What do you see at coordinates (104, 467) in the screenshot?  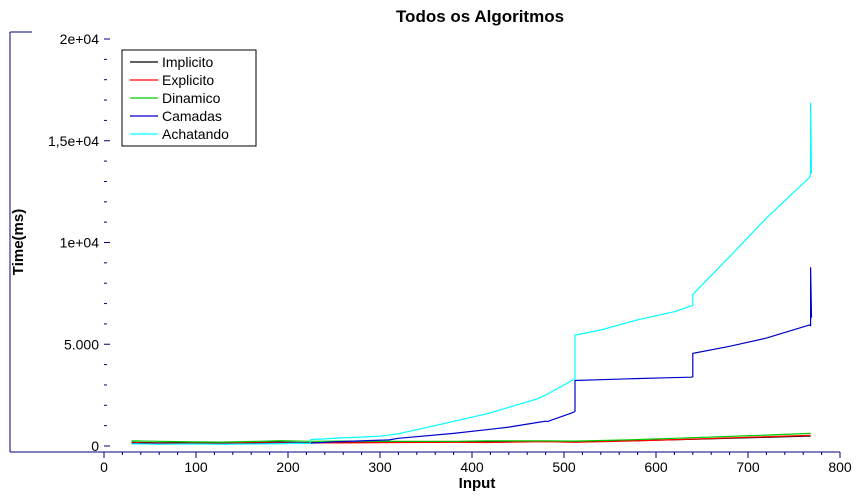 I see `x-tick-label: 0` at bounding box center [104, 467].